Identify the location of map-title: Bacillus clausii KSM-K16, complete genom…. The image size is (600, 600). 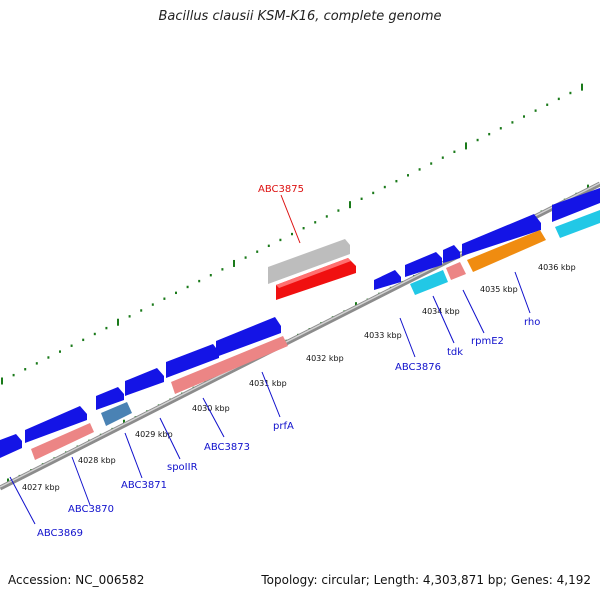
(300, 16).